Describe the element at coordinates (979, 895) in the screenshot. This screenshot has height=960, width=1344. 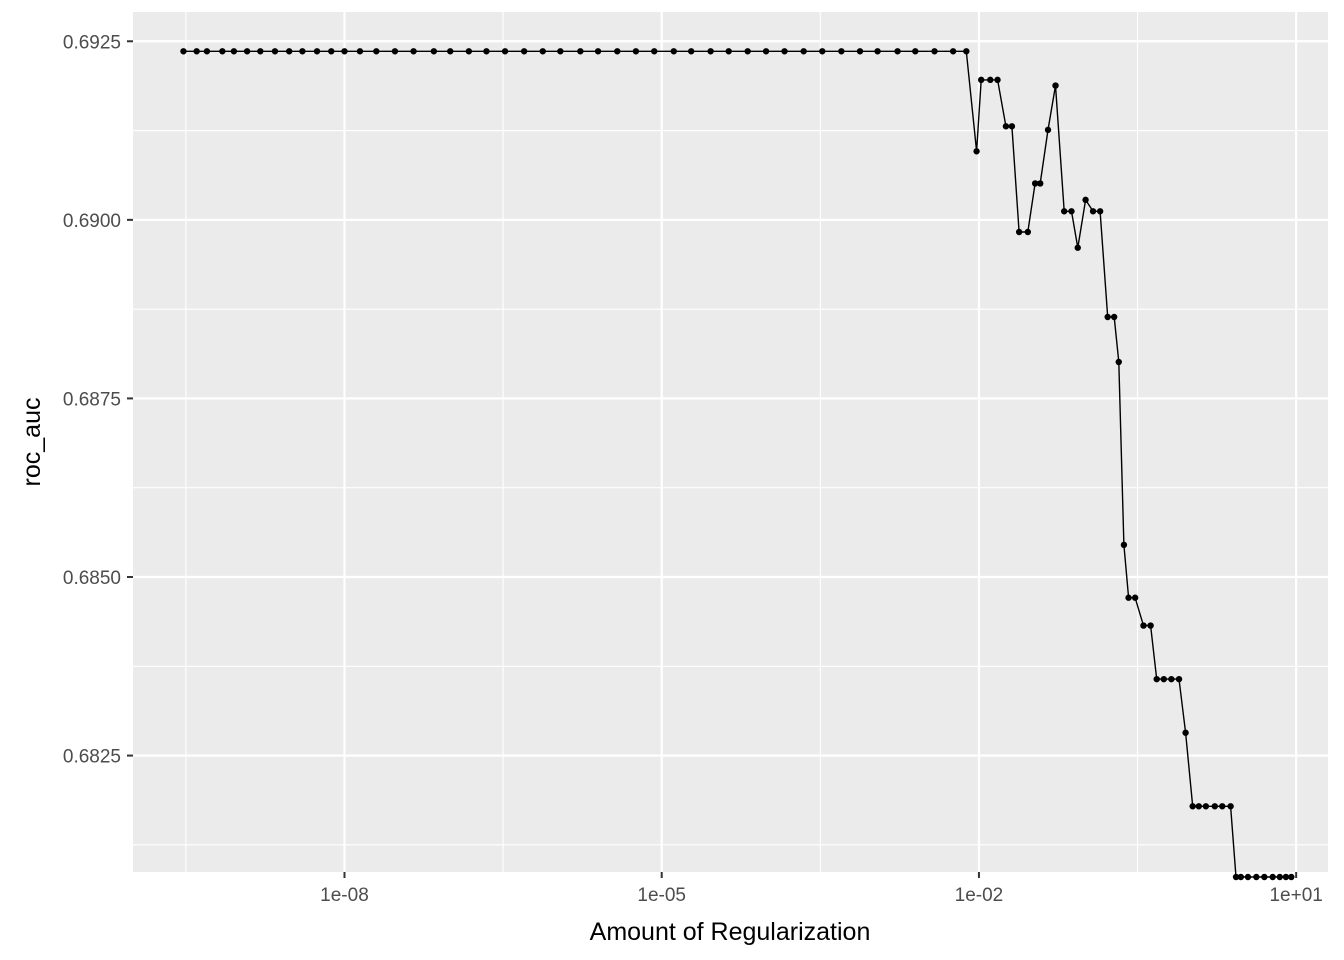
I see `x-tick-label: 1e-02` at that location.